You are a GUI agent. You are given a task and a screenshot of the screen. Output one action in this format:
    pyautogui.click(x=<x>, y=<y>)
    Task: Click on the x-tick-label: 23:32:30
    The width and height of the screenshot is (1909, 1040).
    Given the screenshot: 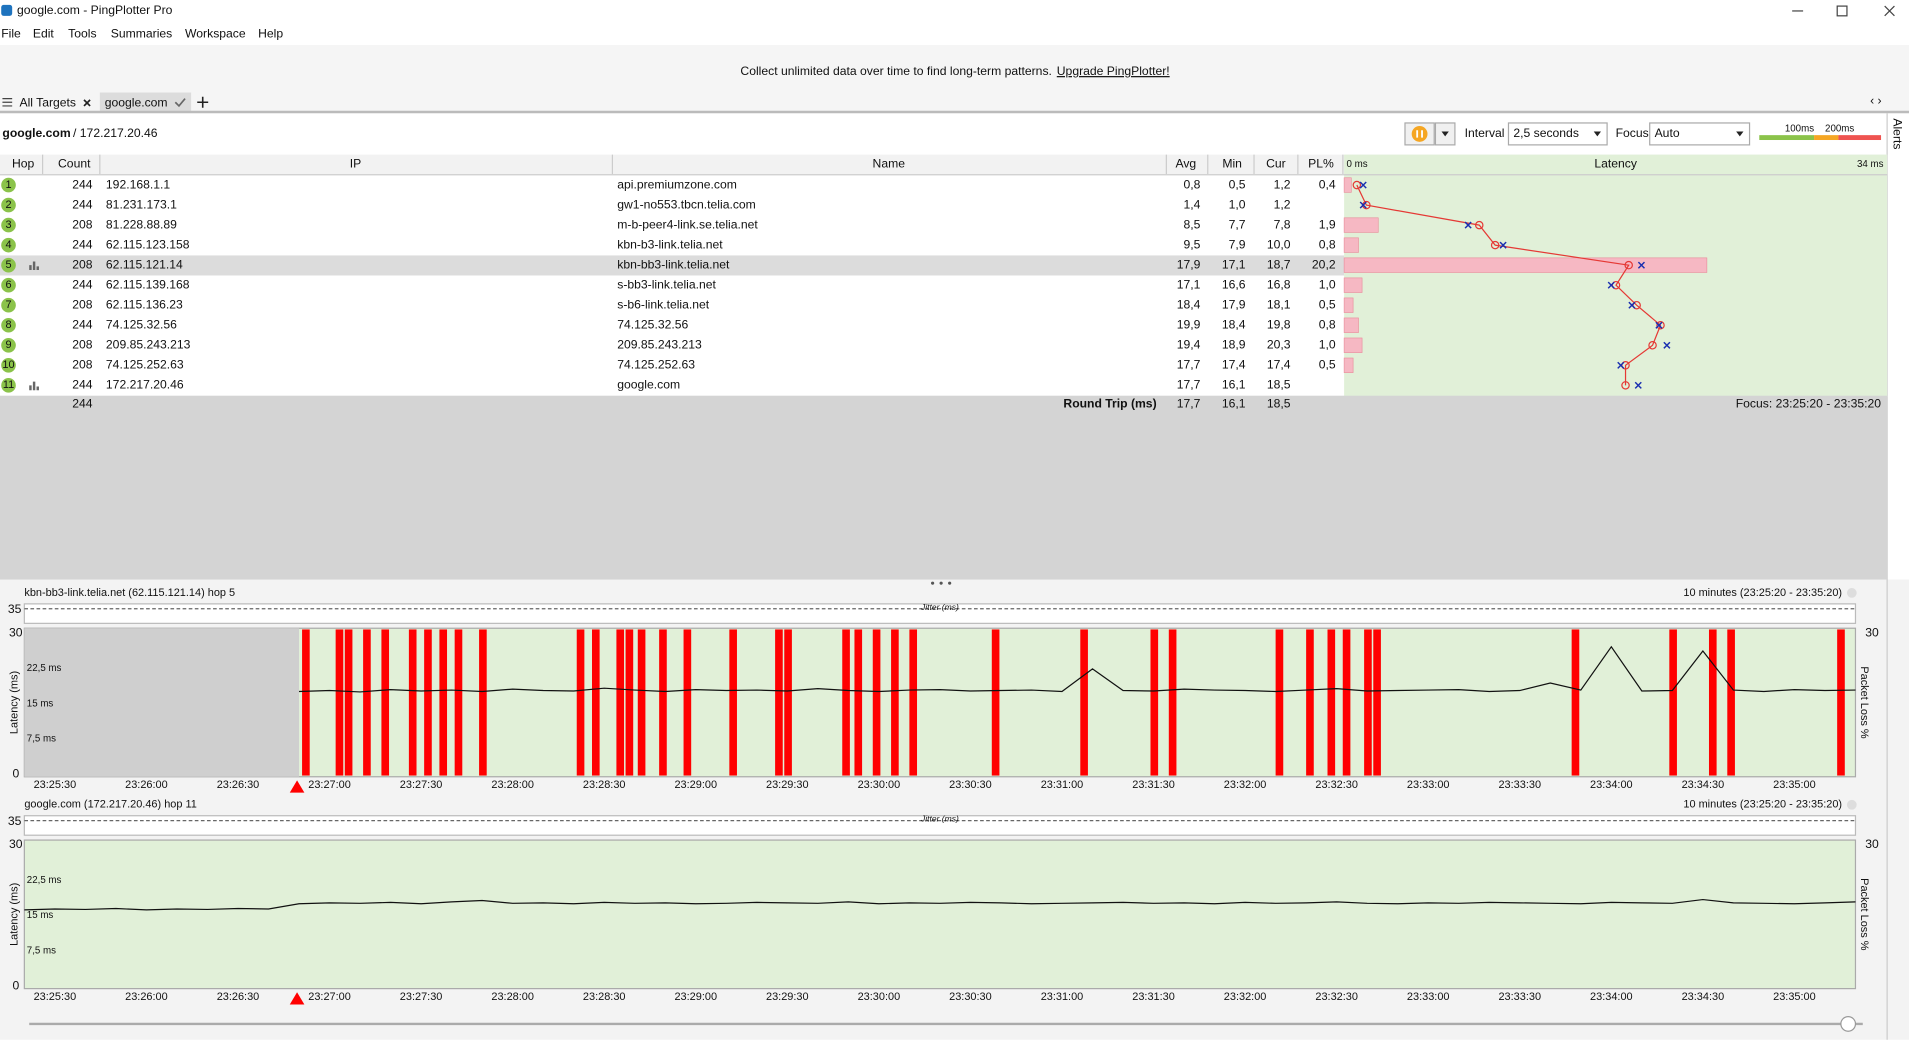 What is the action you would take?
    pyautogui.click(x=1336, y=785)
    